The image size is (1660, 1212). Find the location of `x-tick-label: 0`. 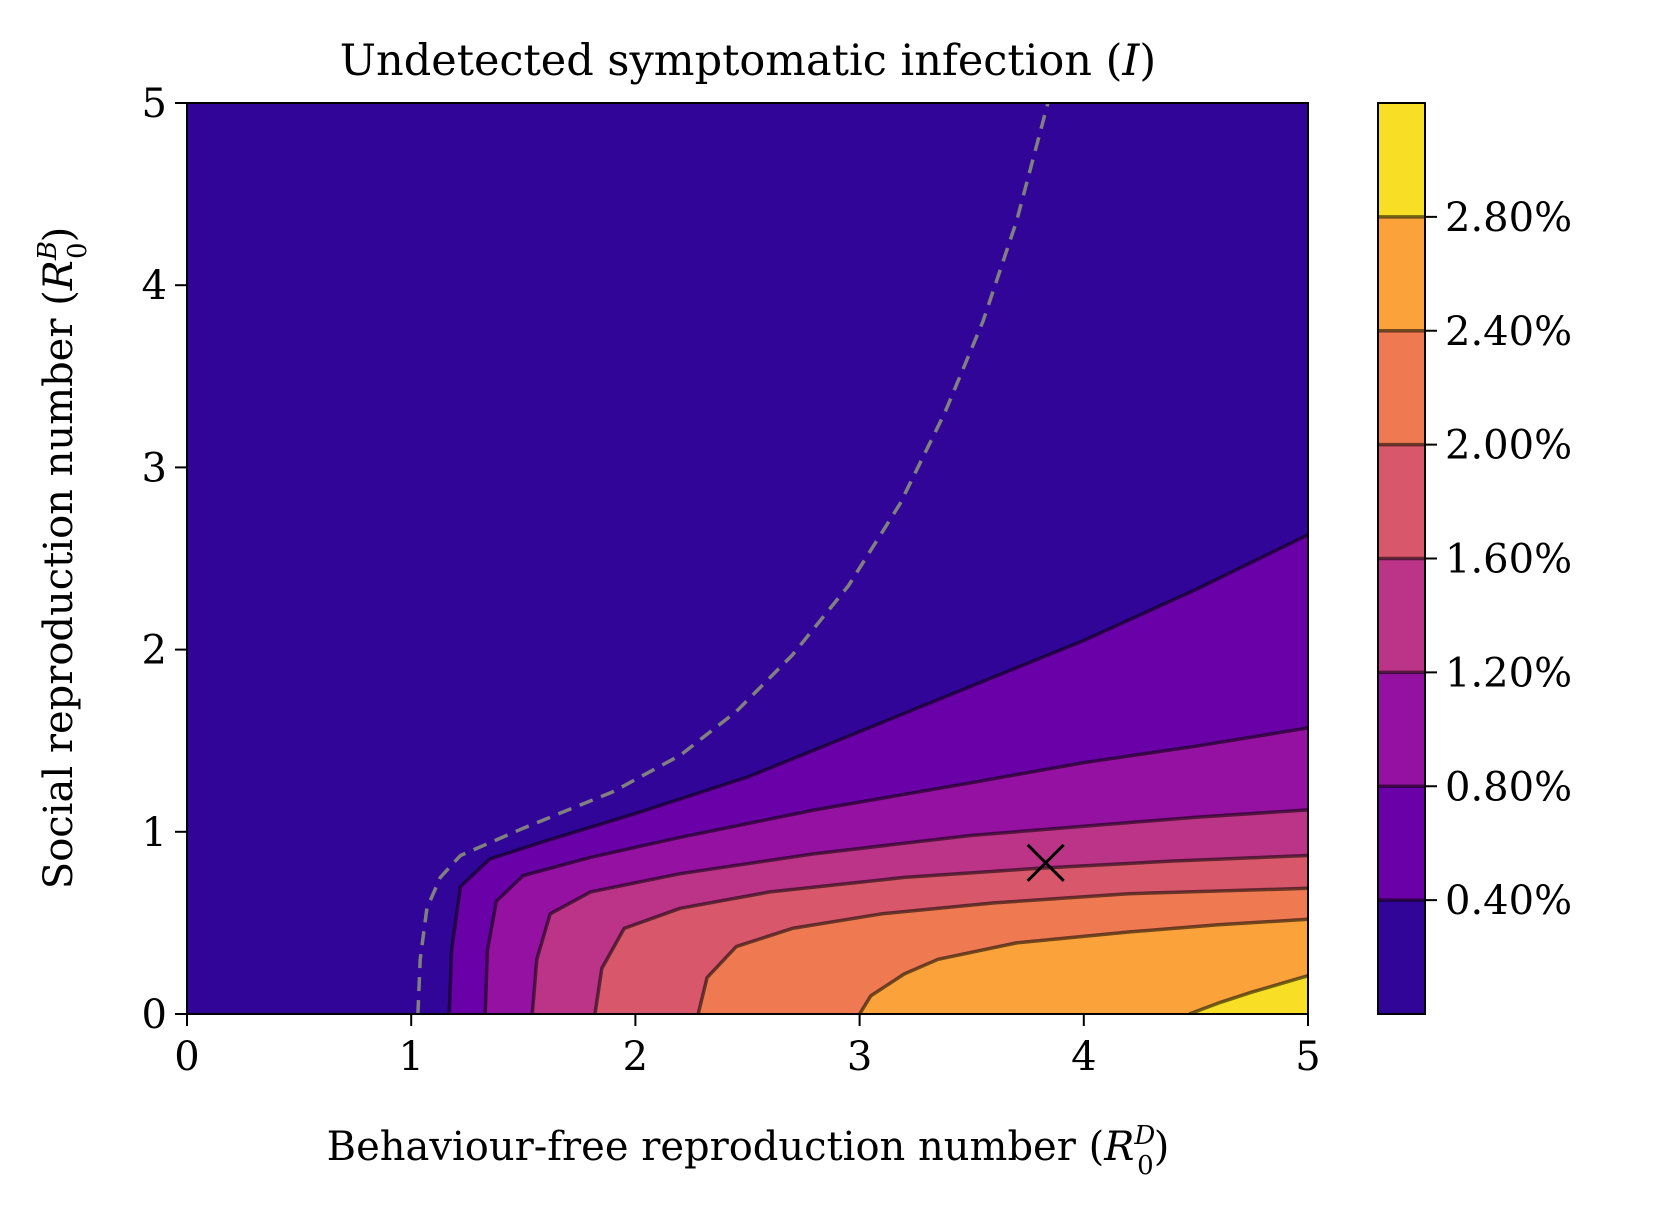

x-tick-label: 0 is located at coordinates (186, 1057).